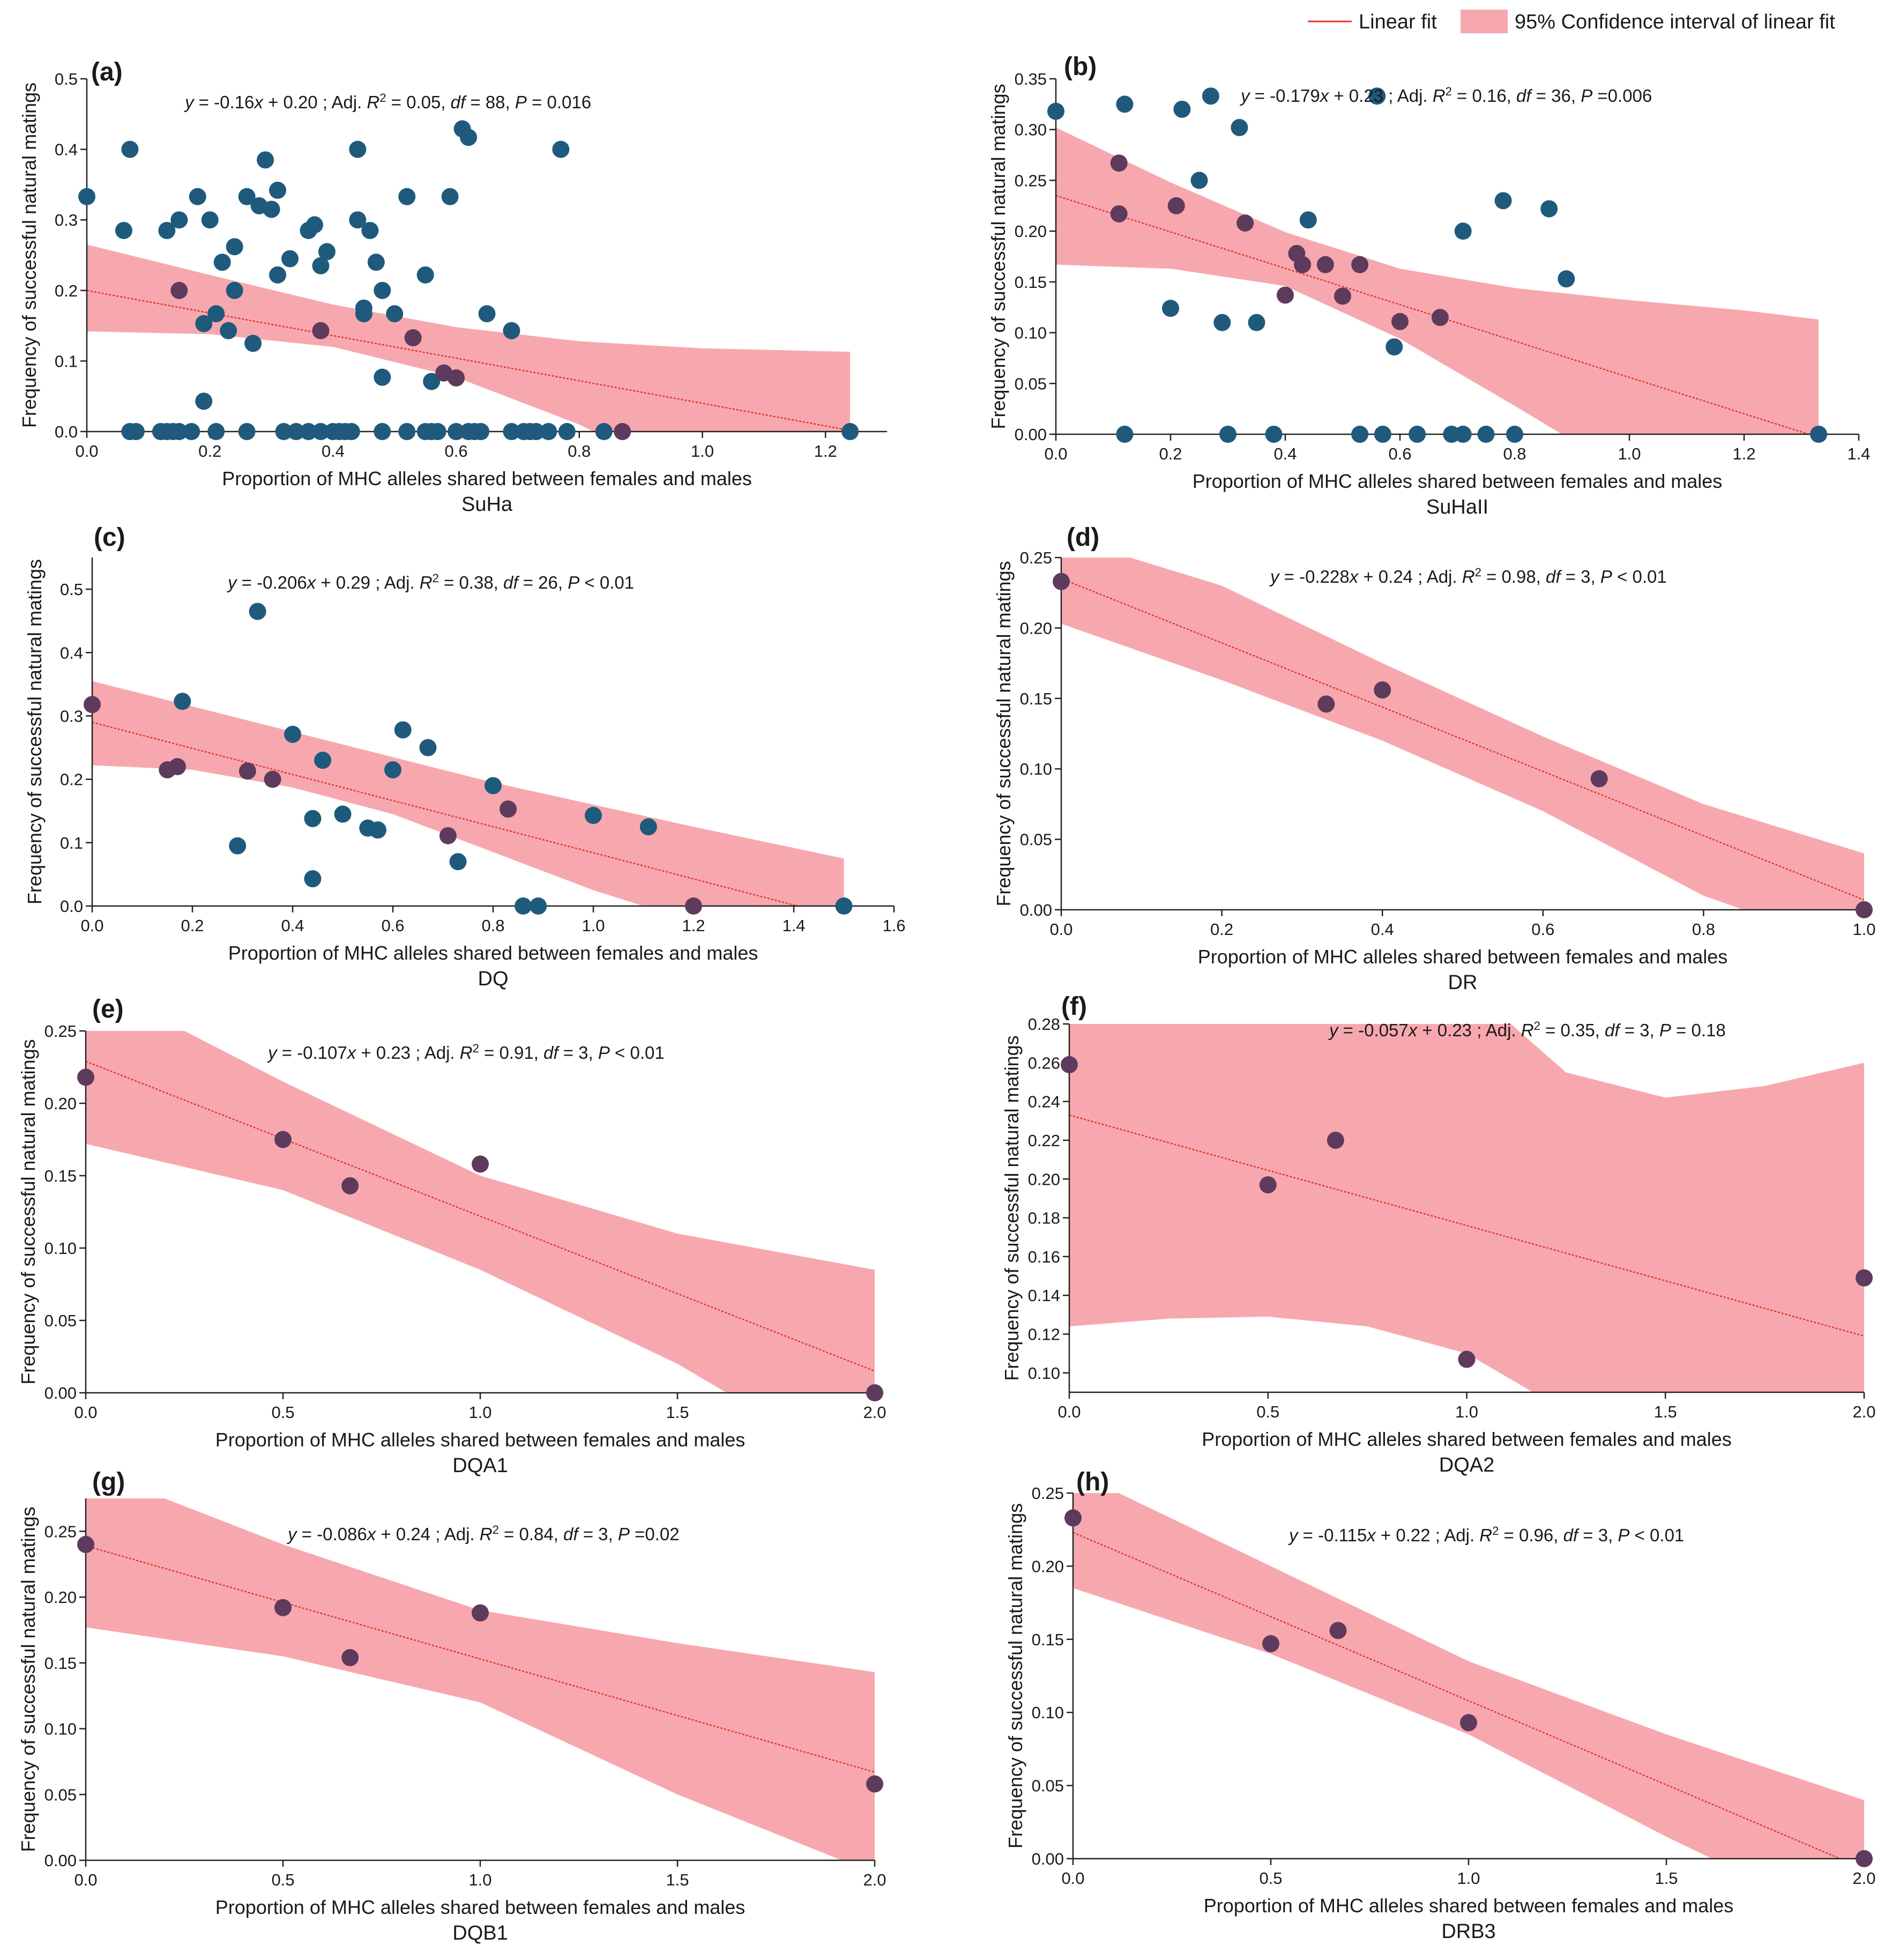 This screenshot has height=1960, width=1892. I want to click on eq-part-tail: + 0.23 ; Adj., so click(1381, 96).